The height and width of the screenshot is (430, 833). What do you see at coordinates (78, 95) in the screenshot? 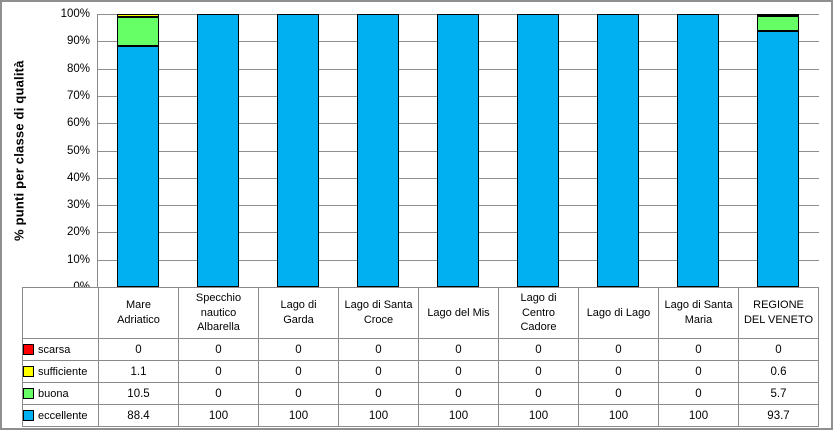
I see `y-tick-label: 70%` at bounding box center [78, 95].